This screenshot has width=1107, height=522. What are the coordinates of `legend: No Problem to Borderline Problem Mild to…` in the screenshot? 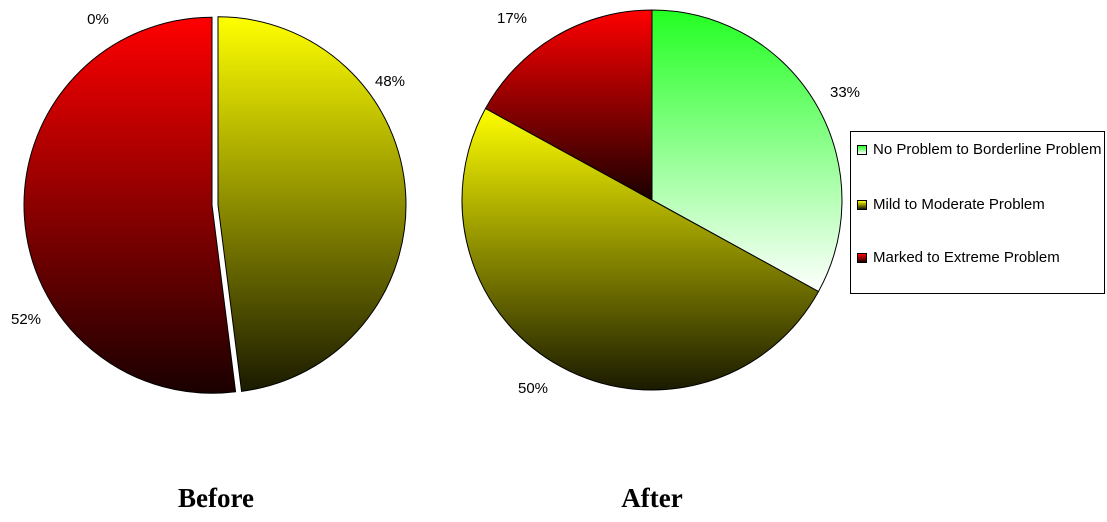 It's located at (977, 212).